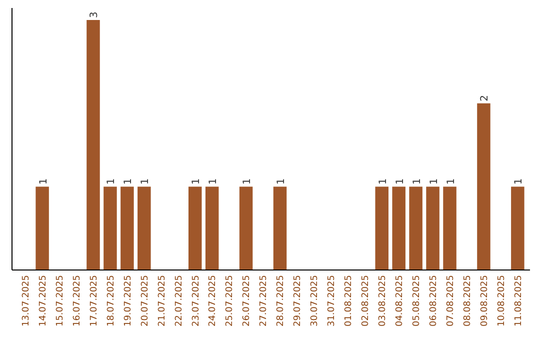  I want to click on x-tick-label: 17.07.2025, so click(94, 301).